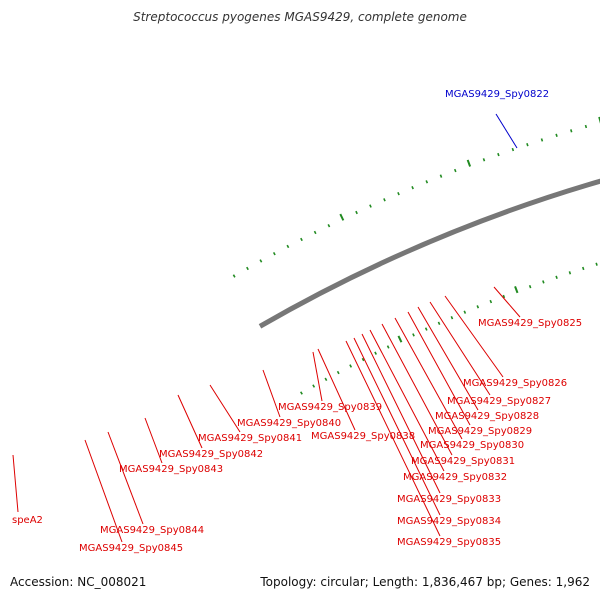 The image size is (600, 600). Describe the element at coordinates (27, 520) in the screenshot. I see `gene-label: speA2` at that location.